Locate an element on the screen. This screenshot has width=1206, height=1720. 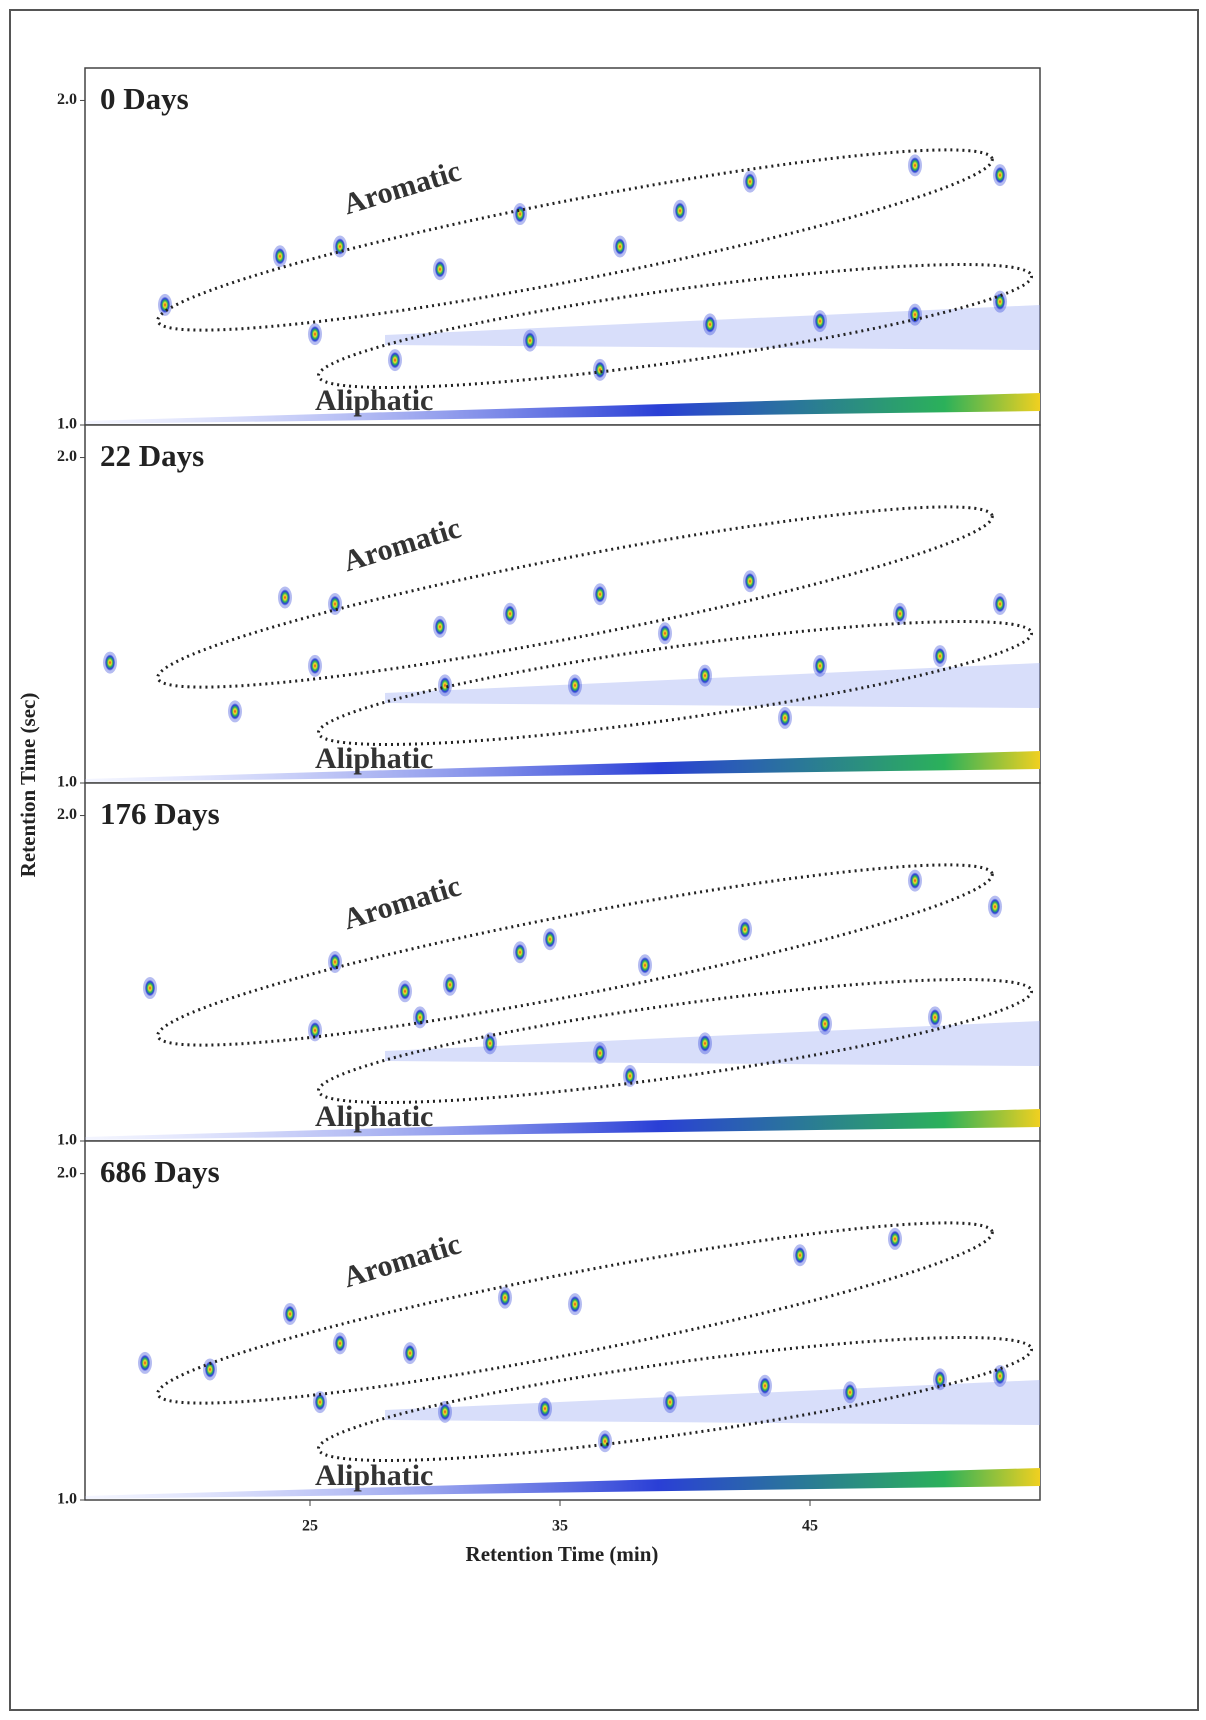
panel-label: 22 Days is located at coordinates (152, 455).